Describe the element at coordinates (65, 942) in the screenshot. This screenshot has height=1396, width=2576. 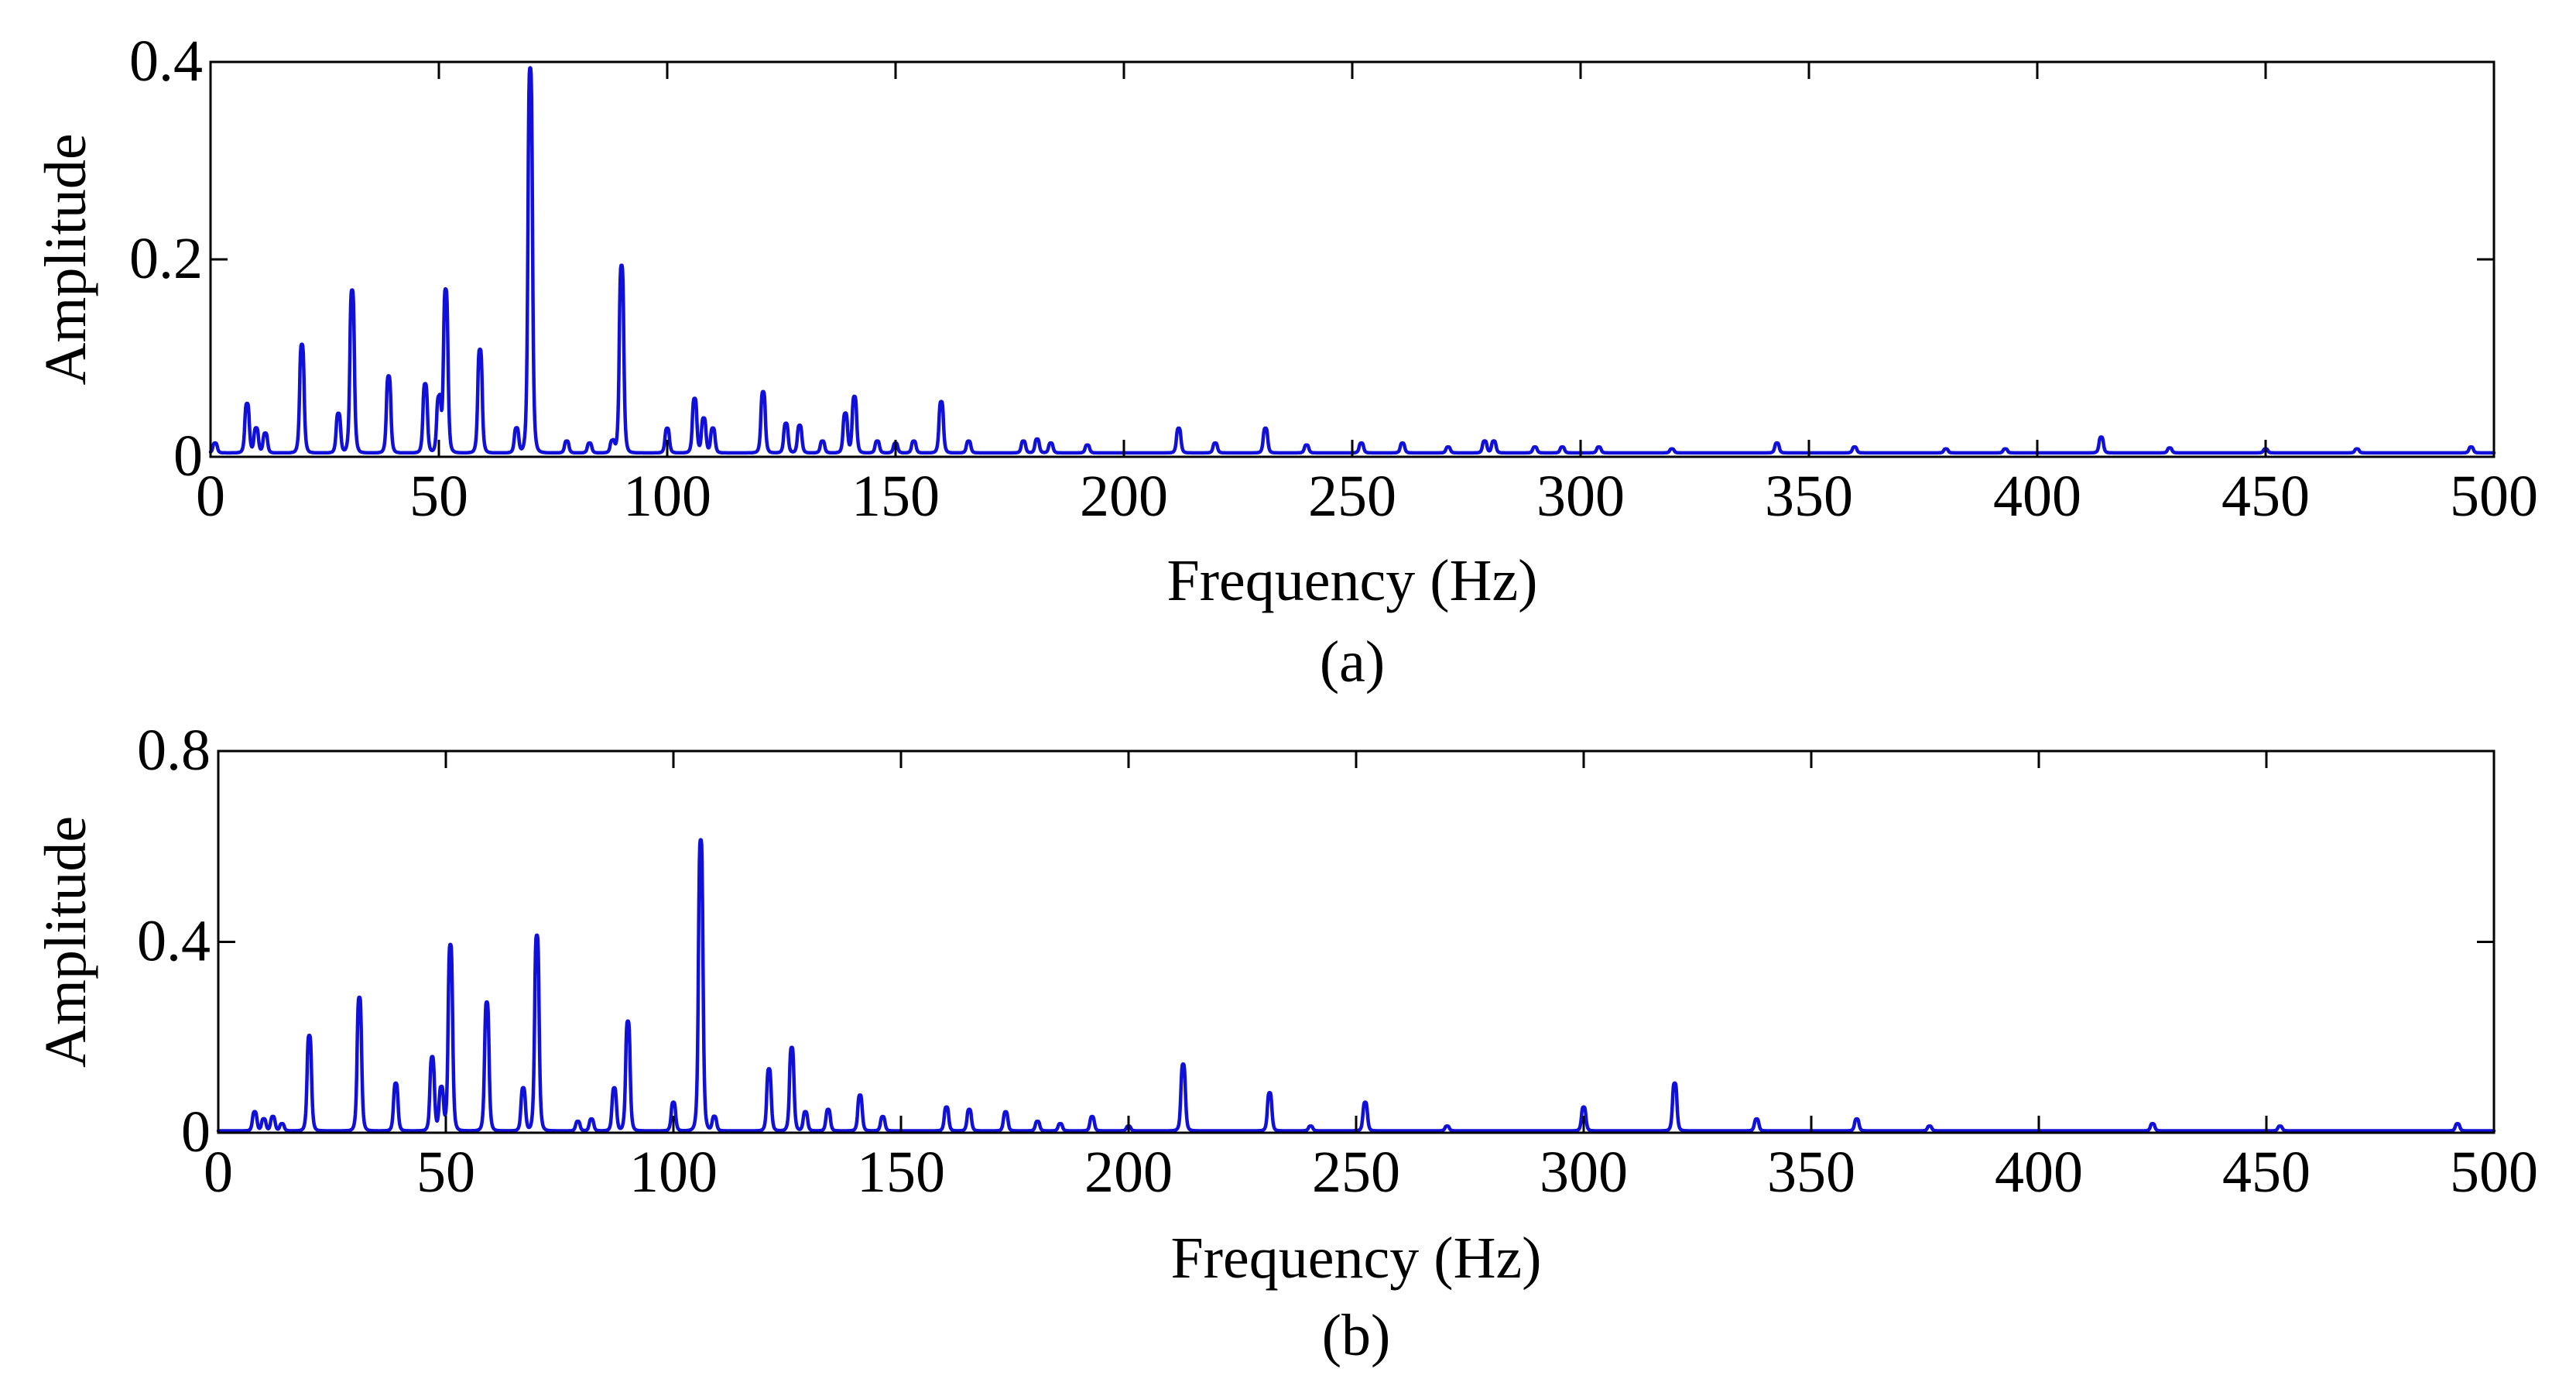
I see `y-axis-label-b: Amplitude` at that location.